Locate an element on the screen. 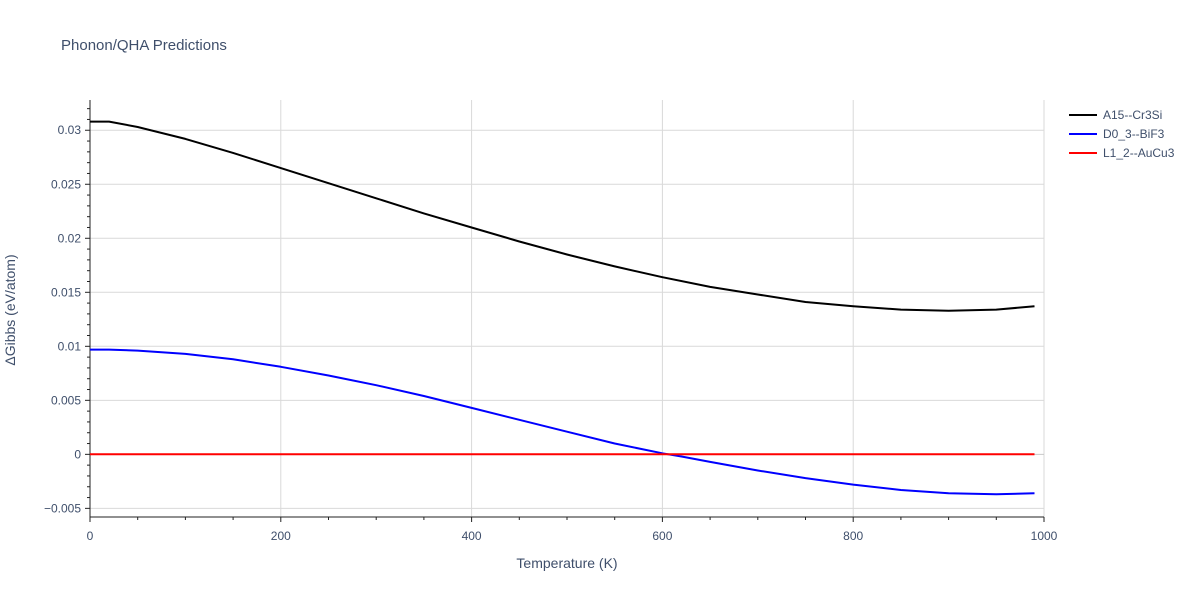  y-tick-label: 0 is located at coordinates (77, 454).